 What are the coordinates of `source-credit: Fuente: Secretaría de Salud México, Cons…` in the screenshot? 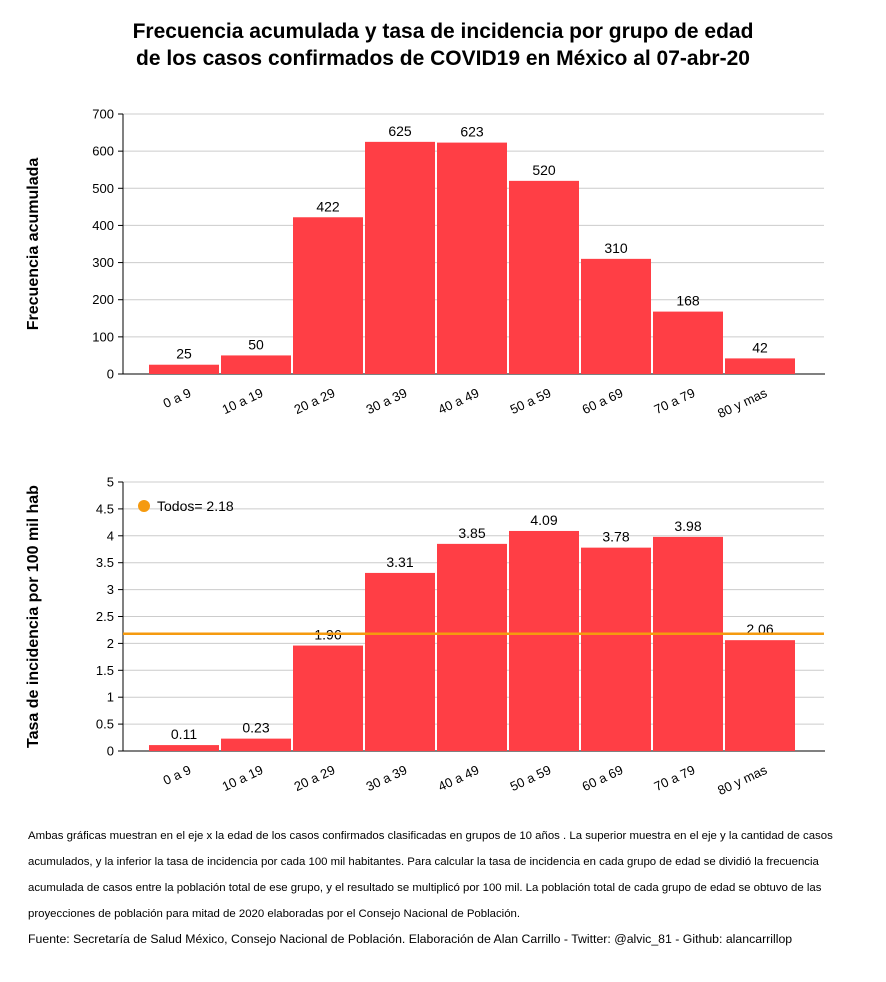 It's located at (410, 939).